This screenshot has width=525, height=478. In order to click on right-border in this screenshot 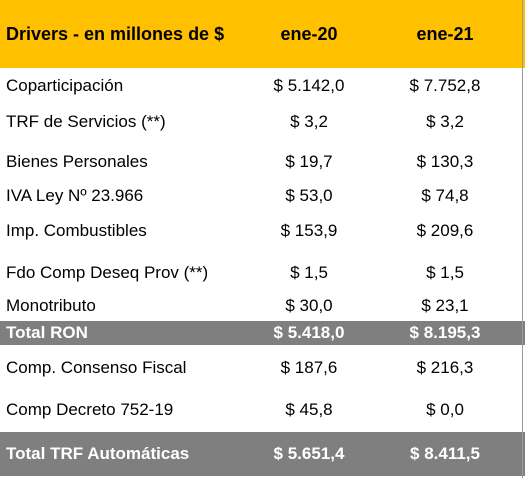, I will do `click(522, 239)`.